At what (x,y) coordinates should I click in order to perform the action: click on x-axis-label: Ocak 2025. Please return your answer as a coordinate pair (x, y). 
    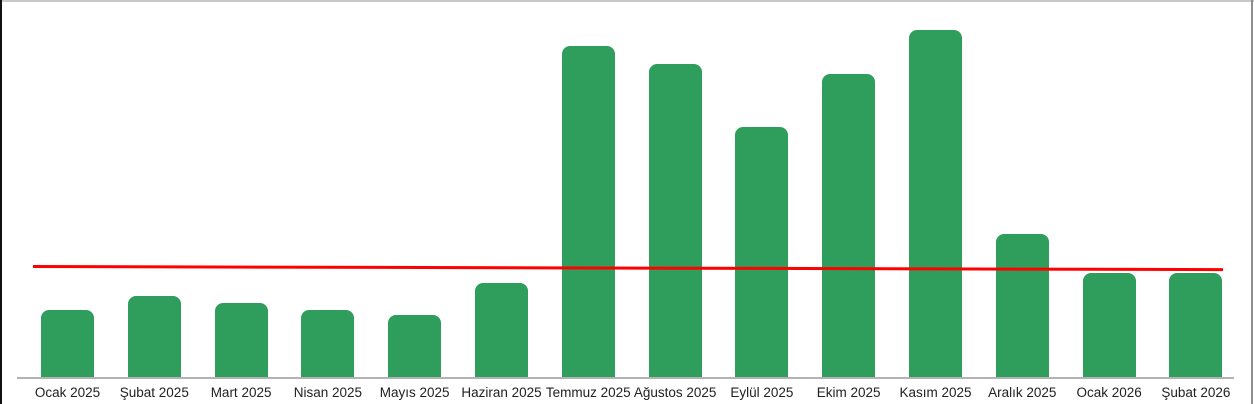
    Looking at the image, I should click on (67, 392).